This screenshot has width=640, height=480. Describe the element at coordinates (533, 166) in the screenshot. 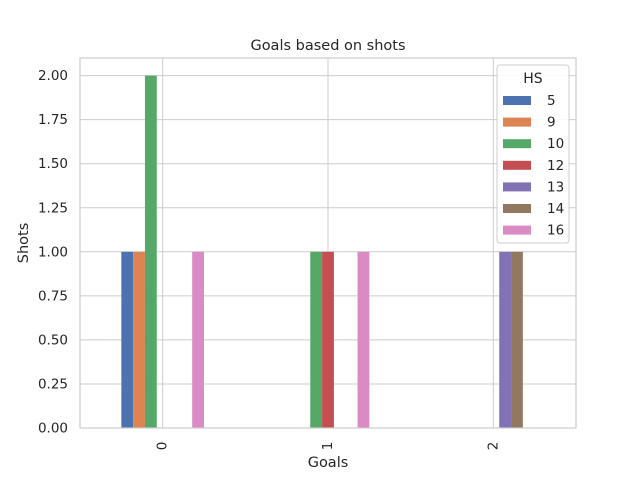

I see `legend-items: 5 9 10 12 13 14 16` at that location.